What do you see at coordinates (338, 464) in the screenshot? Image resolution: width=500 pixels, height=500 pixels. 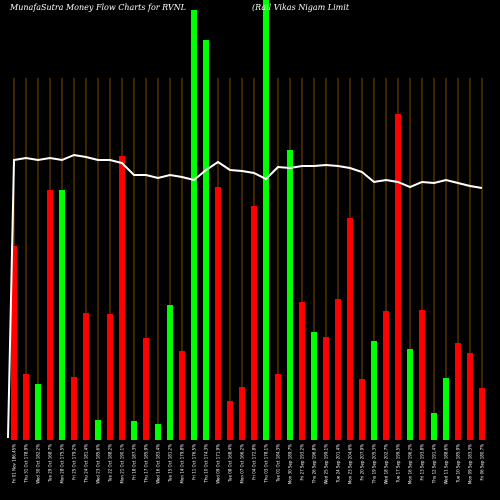 I see `tick-label-xtick-28: Tue 24 Sep 201.4%` at bounding box center [338, 464].